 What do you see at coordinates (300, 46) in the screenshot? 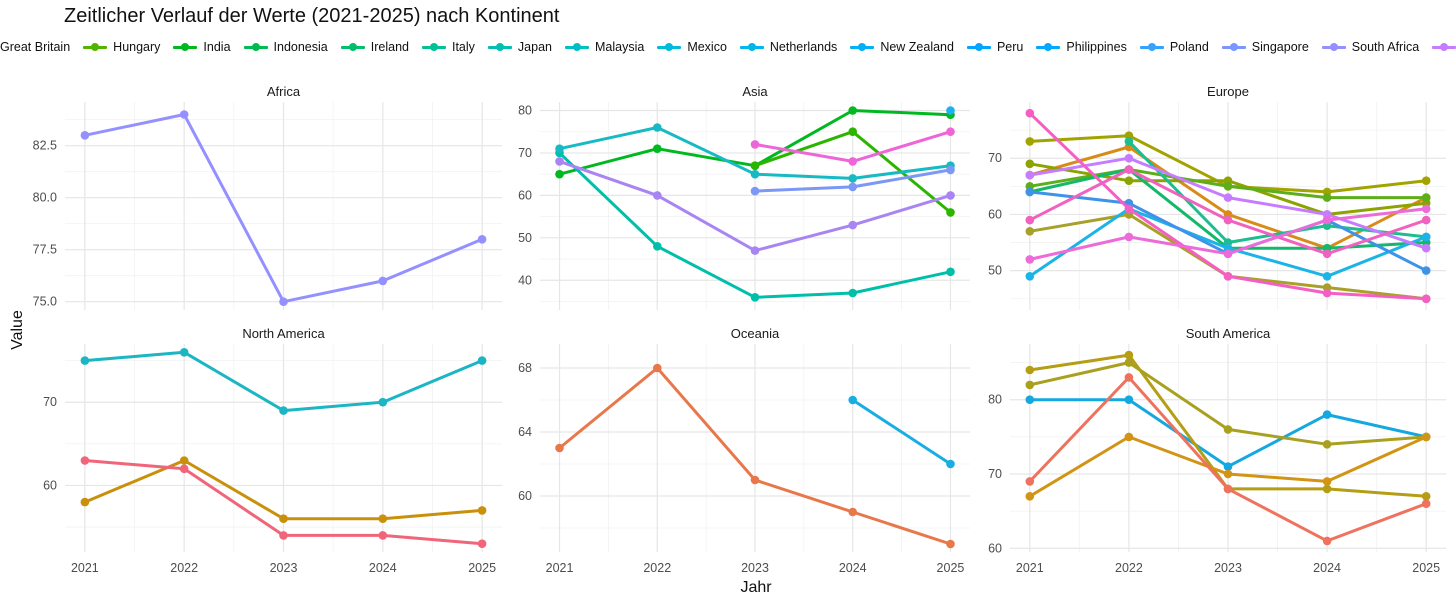
I see `legend-label: Indonesia` at bounding box center [300, 46].